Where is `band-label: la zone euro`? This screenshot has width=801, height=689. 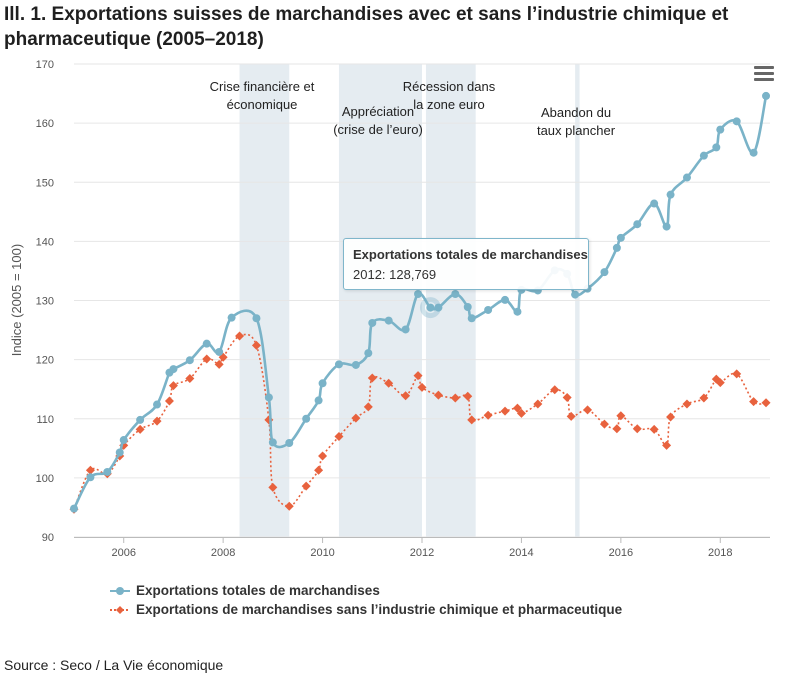 band-label: la zone euro is located at coordinates (449, 104).